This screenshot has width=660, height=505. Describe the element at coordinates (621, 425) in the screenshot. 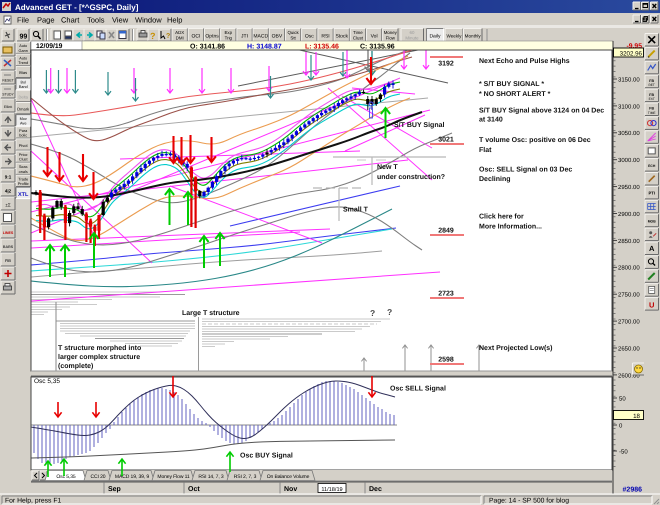

I see `svg-text: 0` at that location.